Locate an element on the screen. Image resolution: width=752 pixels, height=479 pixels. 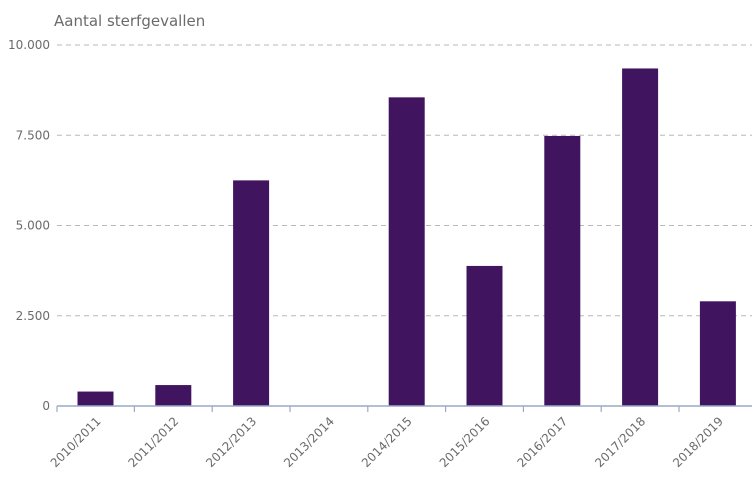
x-tick-label: 2014/2015 is located at coordinates (387, 442).